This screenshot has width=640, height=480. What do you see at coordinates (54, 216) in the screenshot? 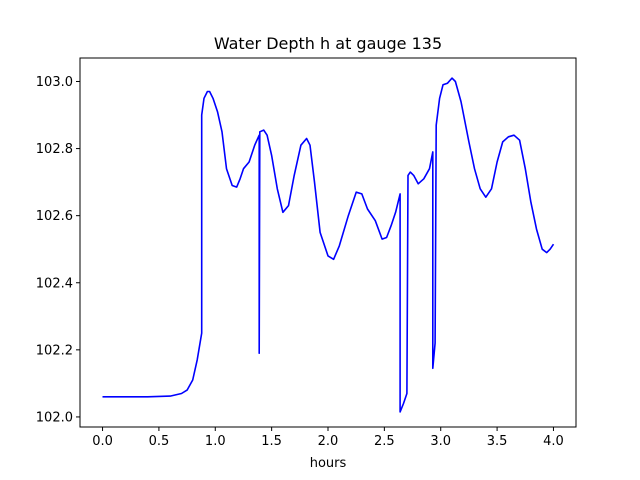
I see `y-tick-label: 102.6` at bounding box center [54, 216].